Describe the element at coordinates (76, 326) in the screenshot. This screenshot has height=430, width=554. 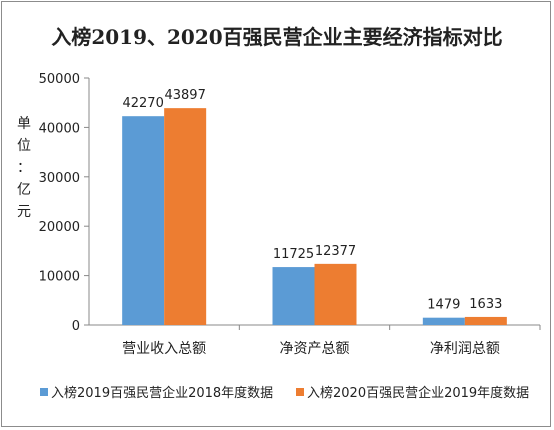
I see `y-tick-label: 0` at that location.